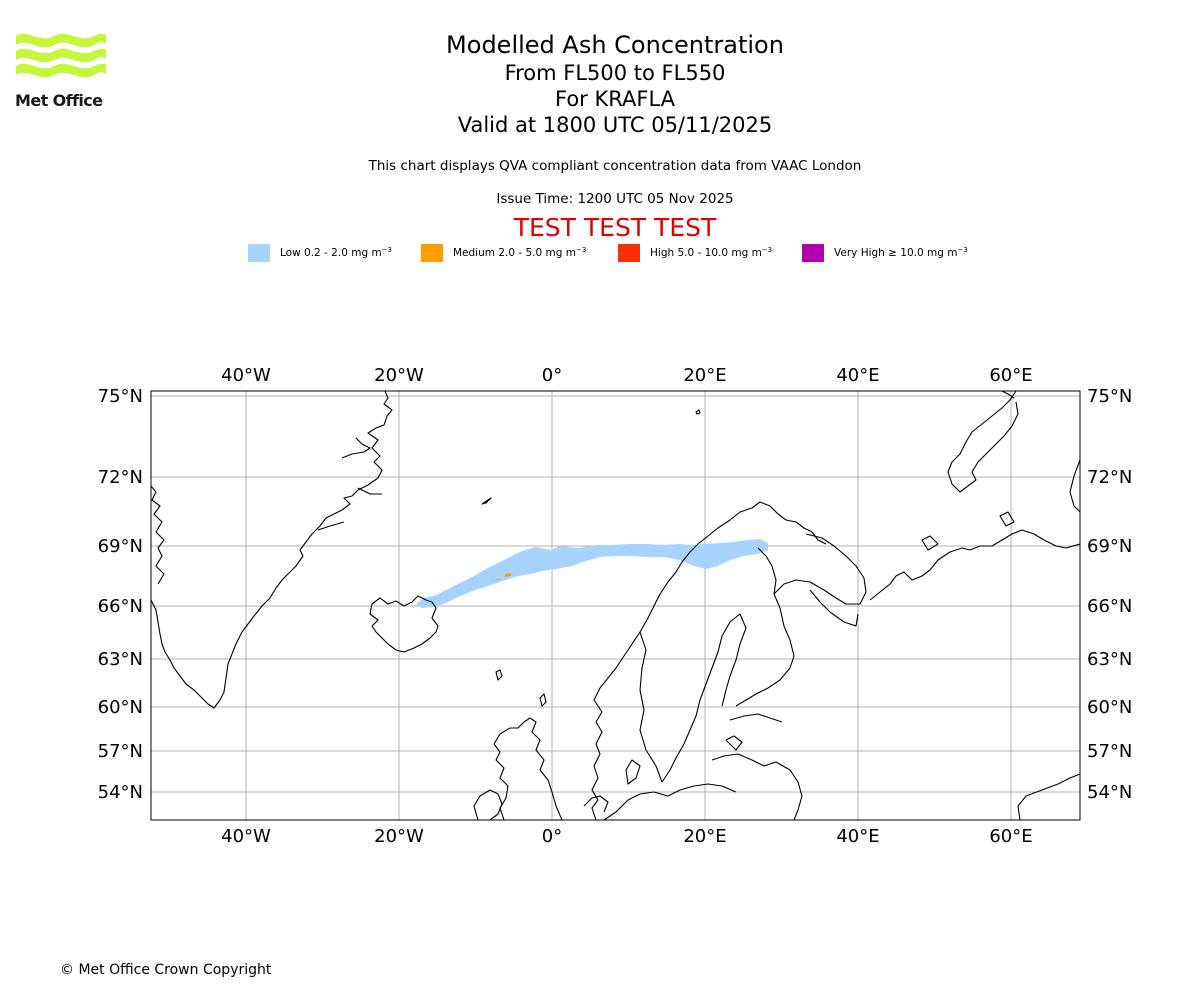 This screenshot has height=1000, width=1200. What do you see at coordinates (1008, 395) in the screenshot?
I see `svalbard-south` at bounding box center [1008, 395].